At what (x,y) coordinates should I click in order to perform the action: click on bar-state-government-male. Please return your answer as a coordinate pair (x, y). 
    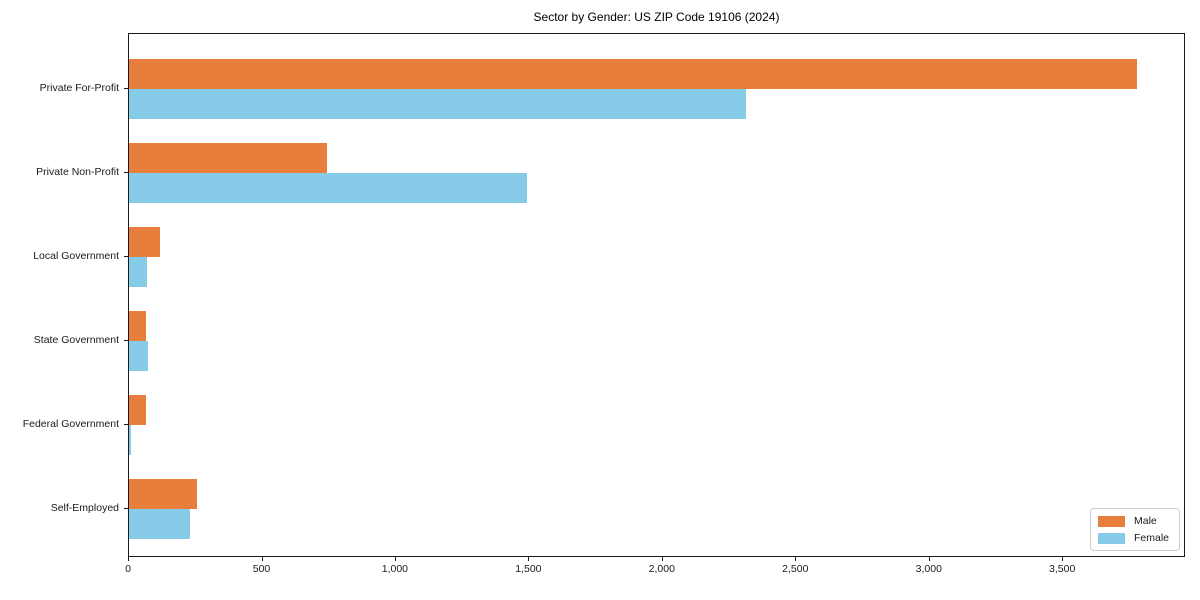
    Looking at the image, I should click on (138, 325).